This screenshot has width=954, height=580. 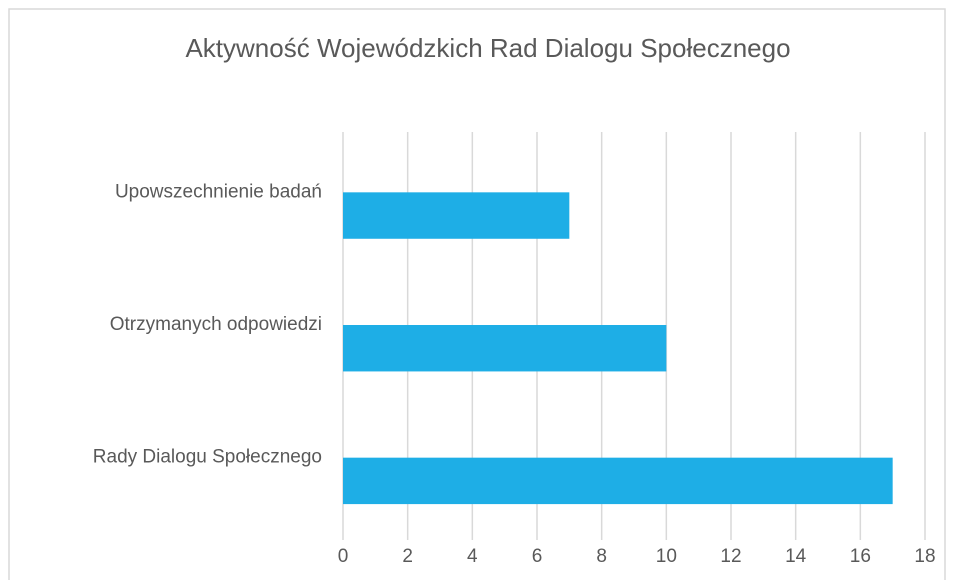 I want to click on x-tick-label: 14, so click(x=796, y=556).